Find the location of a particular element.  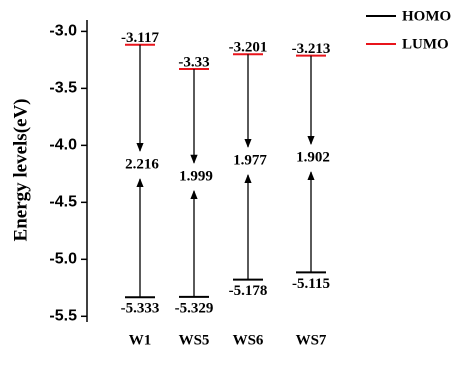

lumo-label: -3.117 is located at coordinates (140, 38).